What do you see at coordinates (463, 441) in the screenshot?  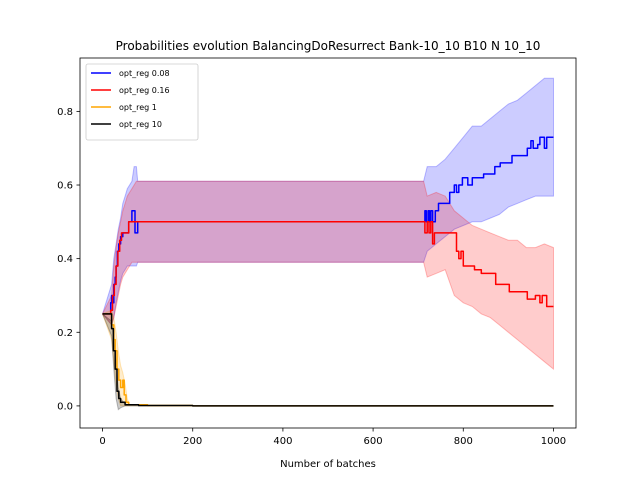 I see `x-tick-label: 800` at bounding box center [463, 441].